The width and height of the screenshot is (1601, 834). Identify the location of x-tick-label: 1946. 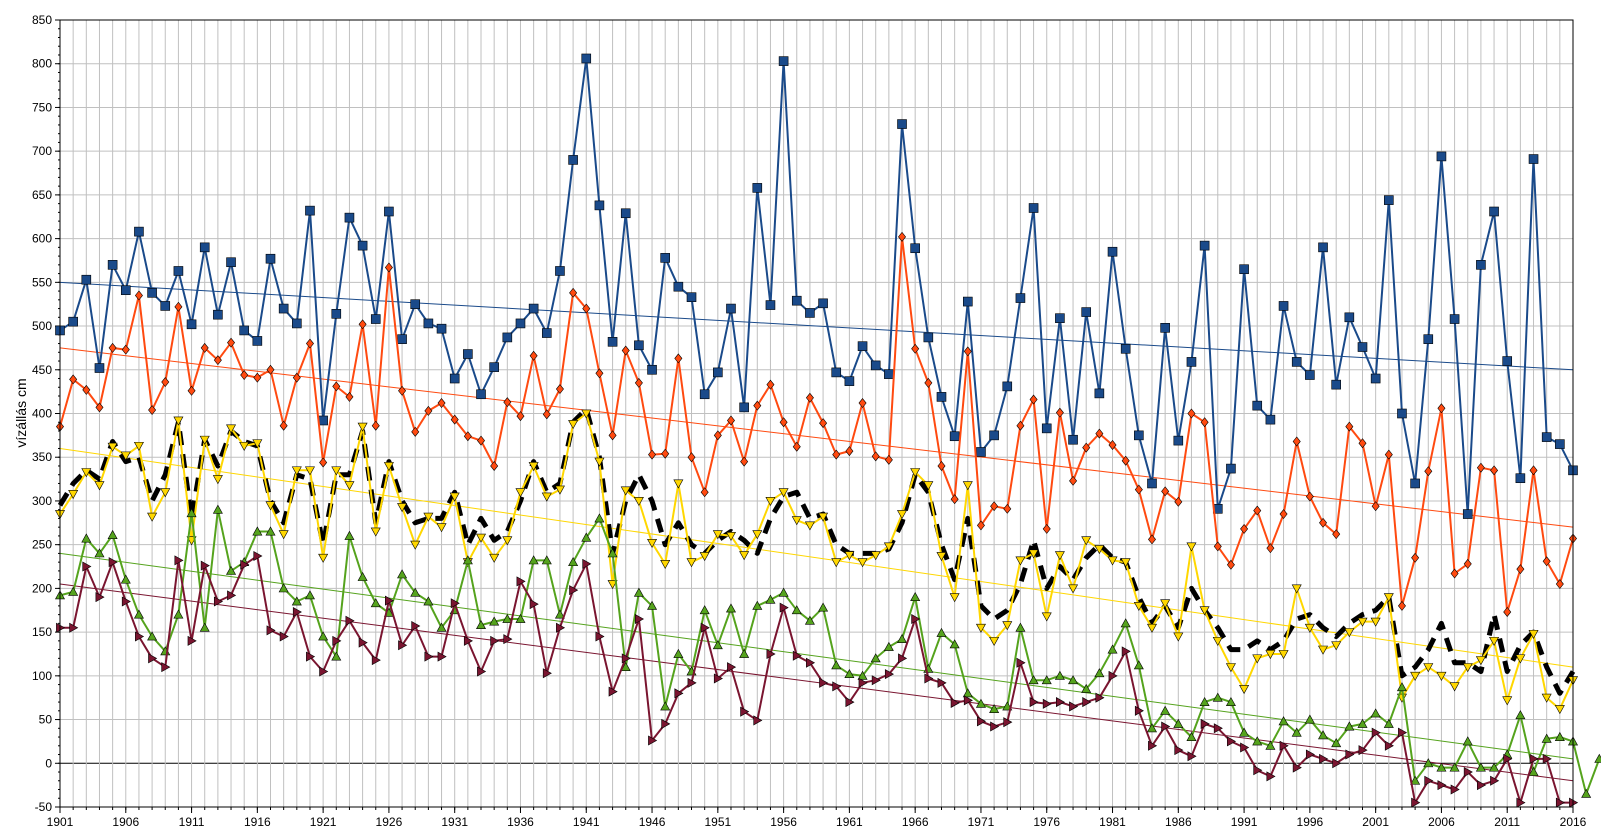
(652, 822).